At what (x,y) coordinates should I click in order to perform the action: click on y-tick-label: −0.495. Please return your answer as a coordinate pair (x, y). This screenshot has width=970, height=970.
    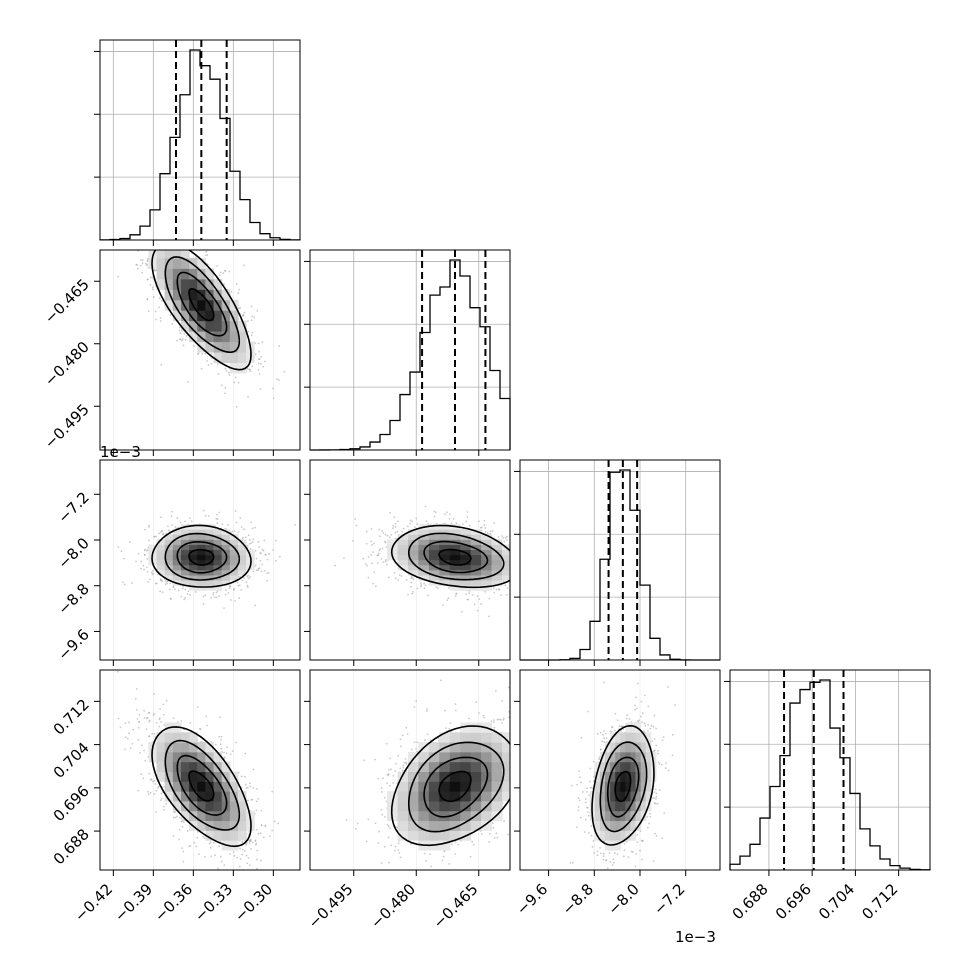
    Looking at the image, I should click on (67, 426).